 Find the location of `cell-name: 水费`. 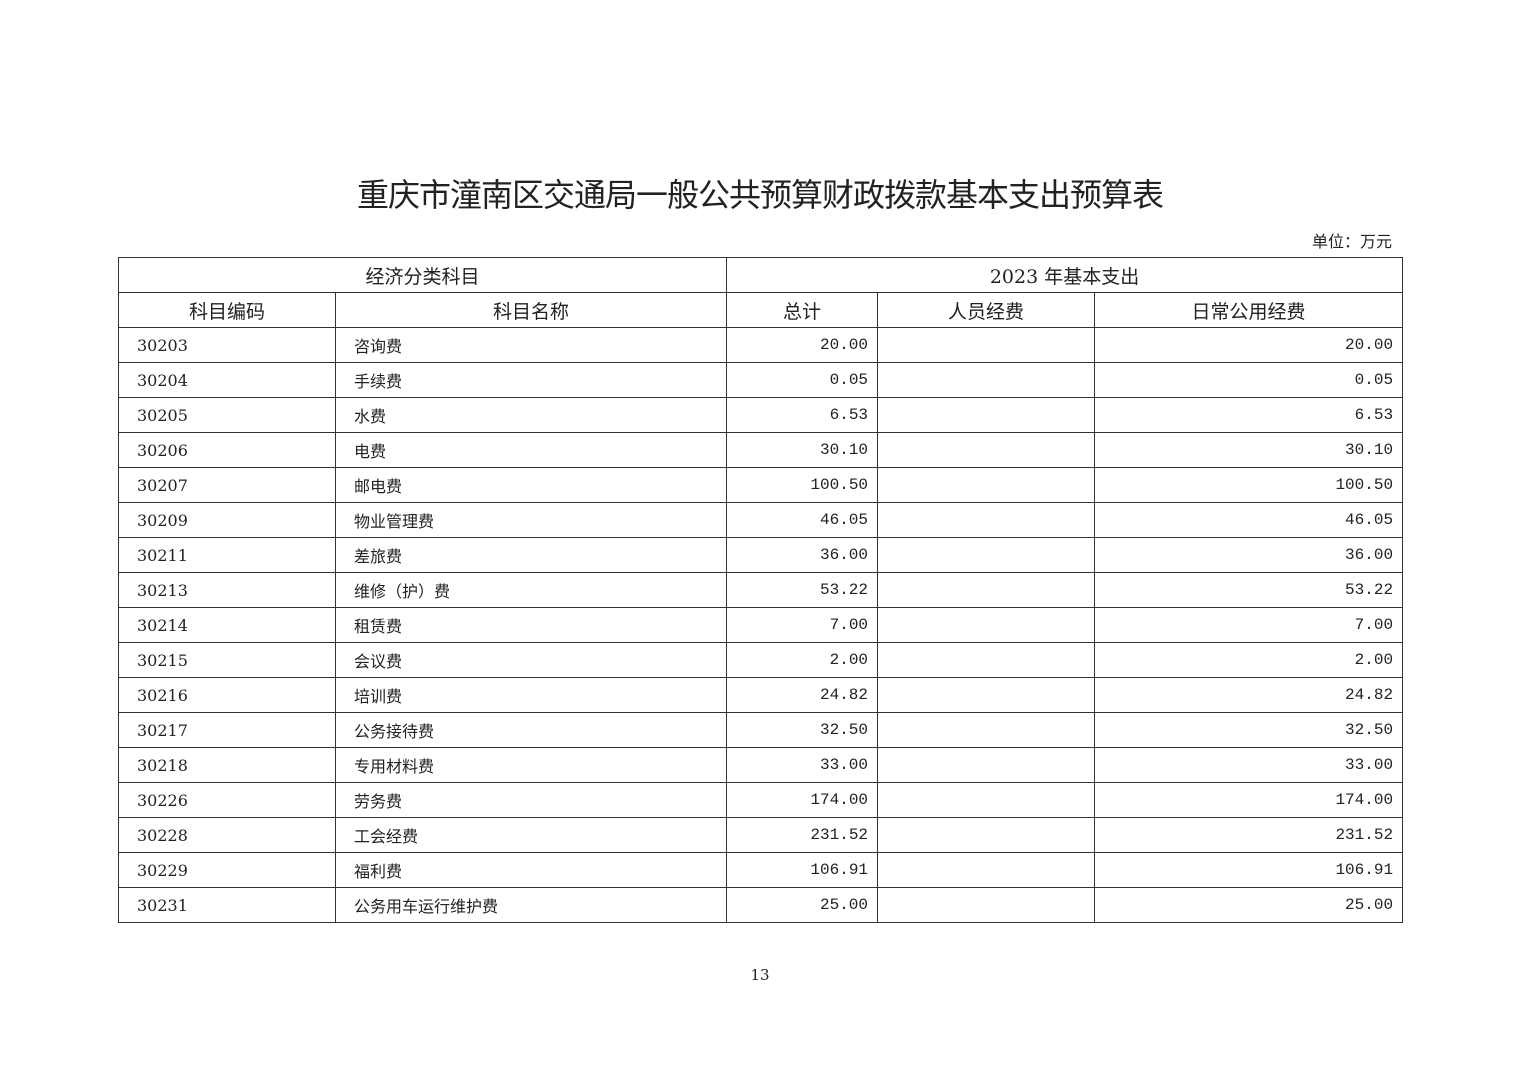

cell-name: 水费 is located at coordinates (531, 415).